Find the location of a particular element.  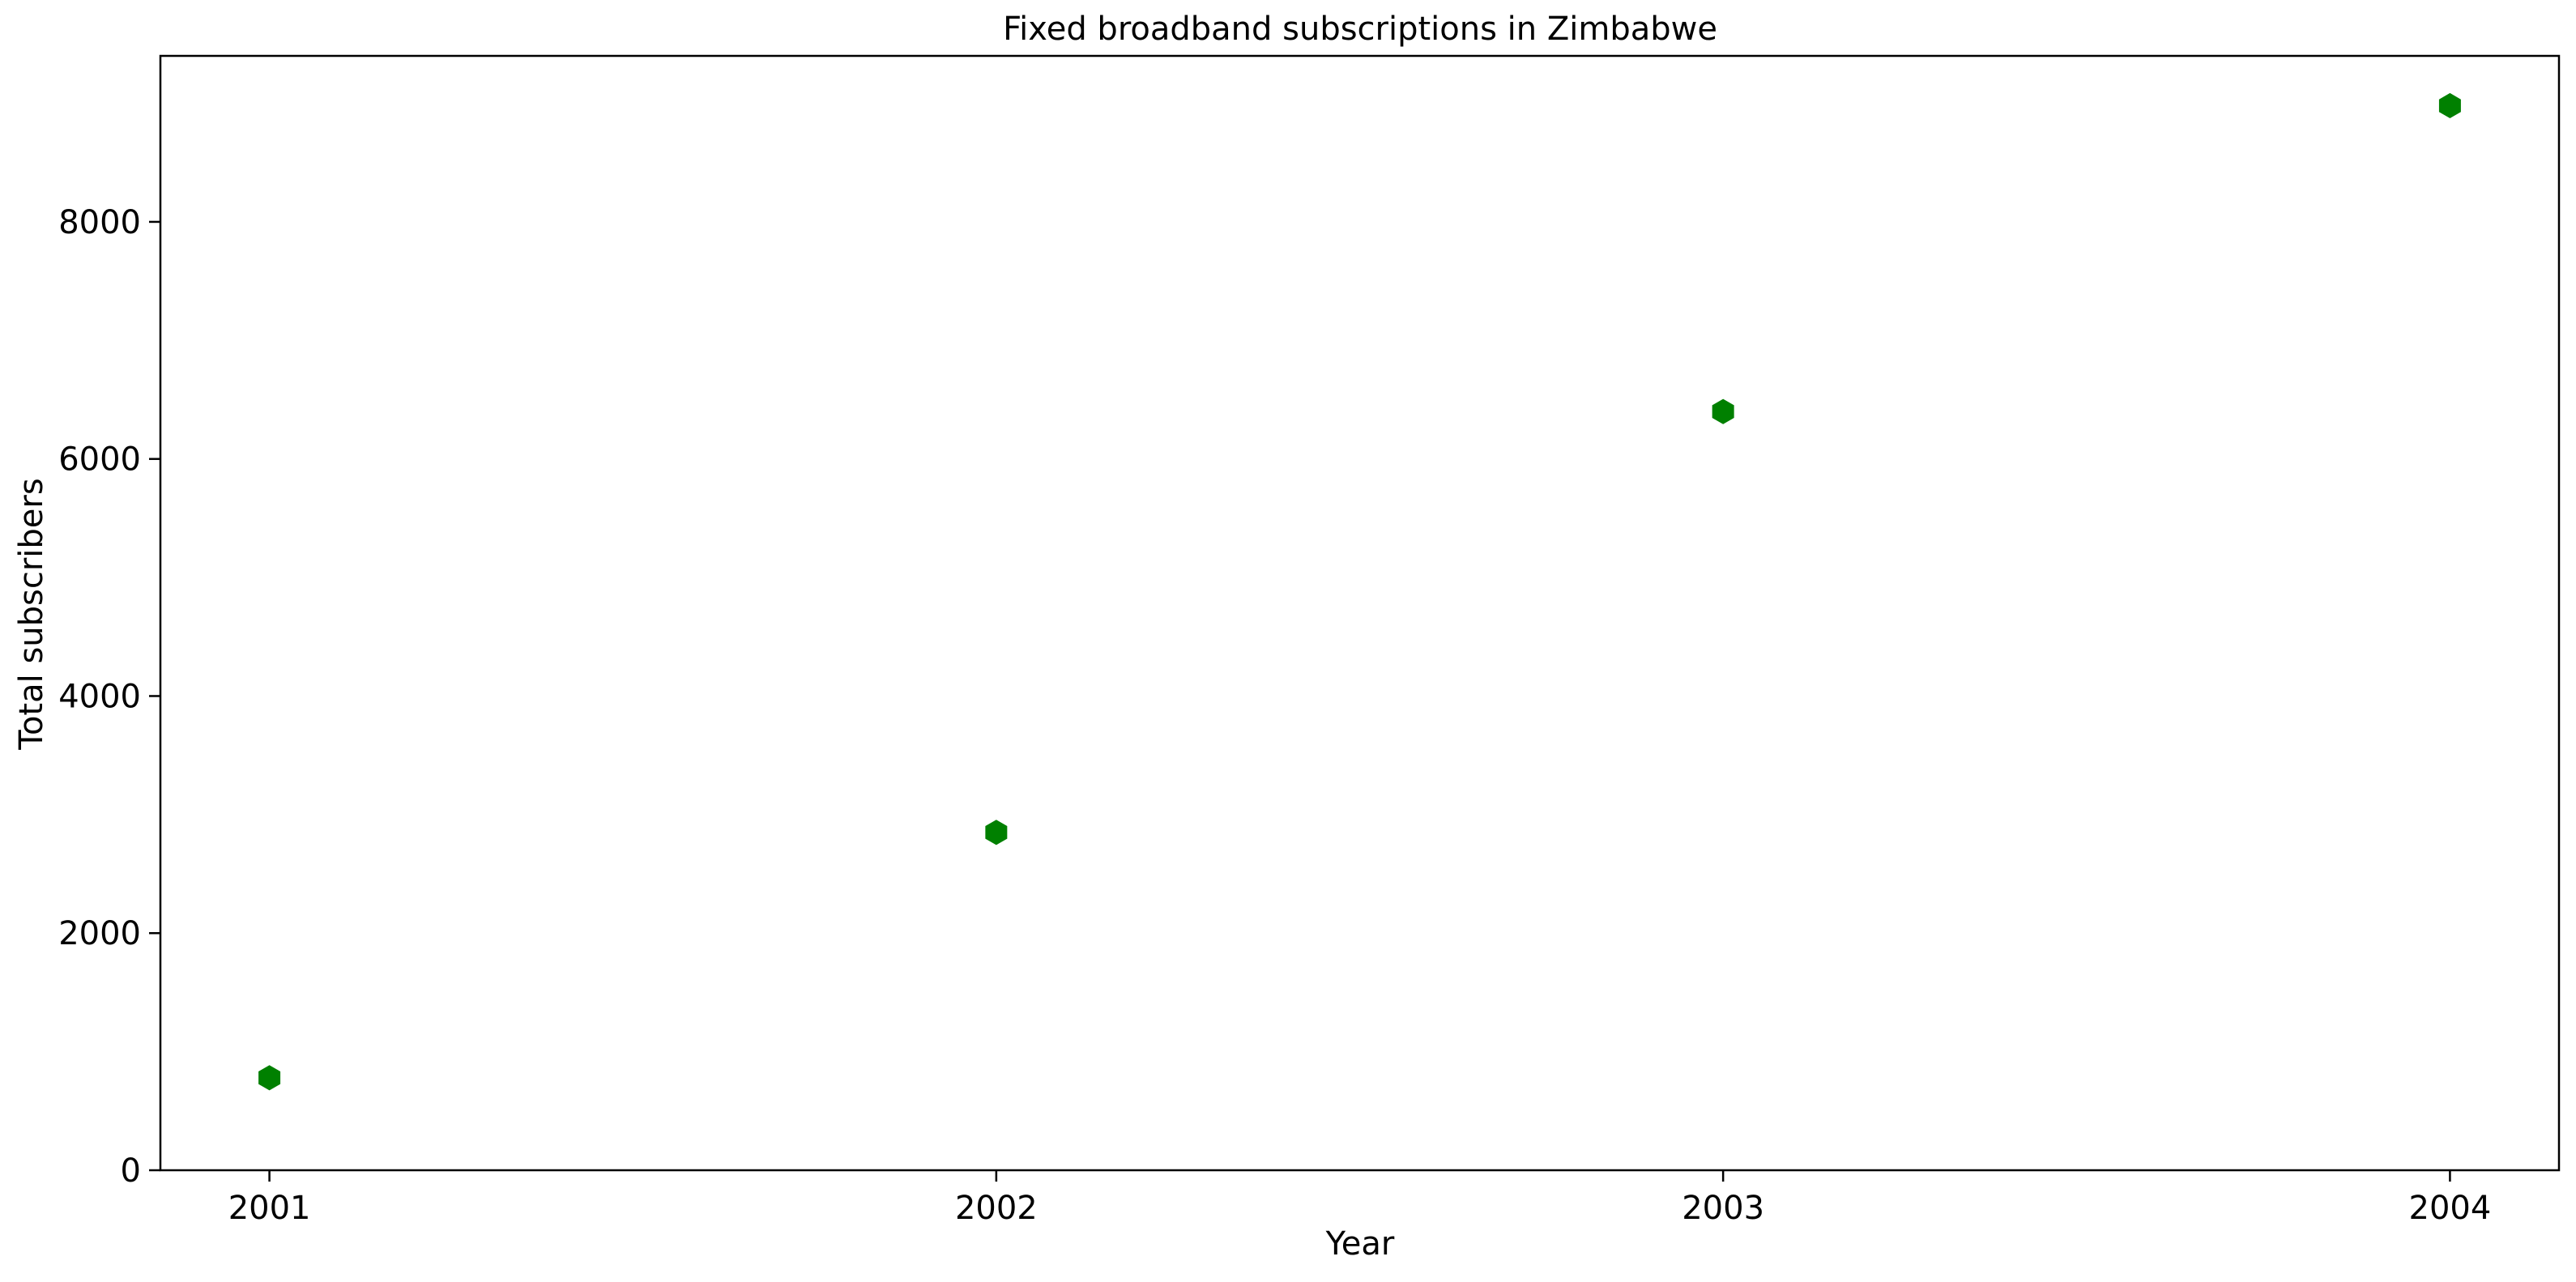

y-tick-label: 2000 is located at coordinates (99, 933).